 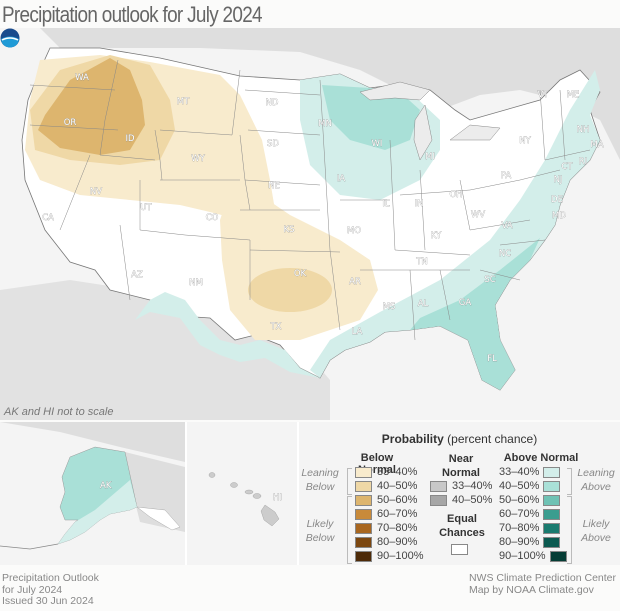 I want to click on leaning-below-bracket, so click(x=349, y=481).